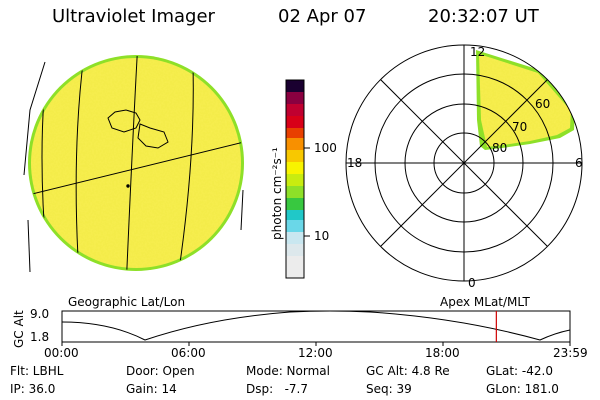  I want to click on colorbar-tick-100: 100, so click(325, 148).